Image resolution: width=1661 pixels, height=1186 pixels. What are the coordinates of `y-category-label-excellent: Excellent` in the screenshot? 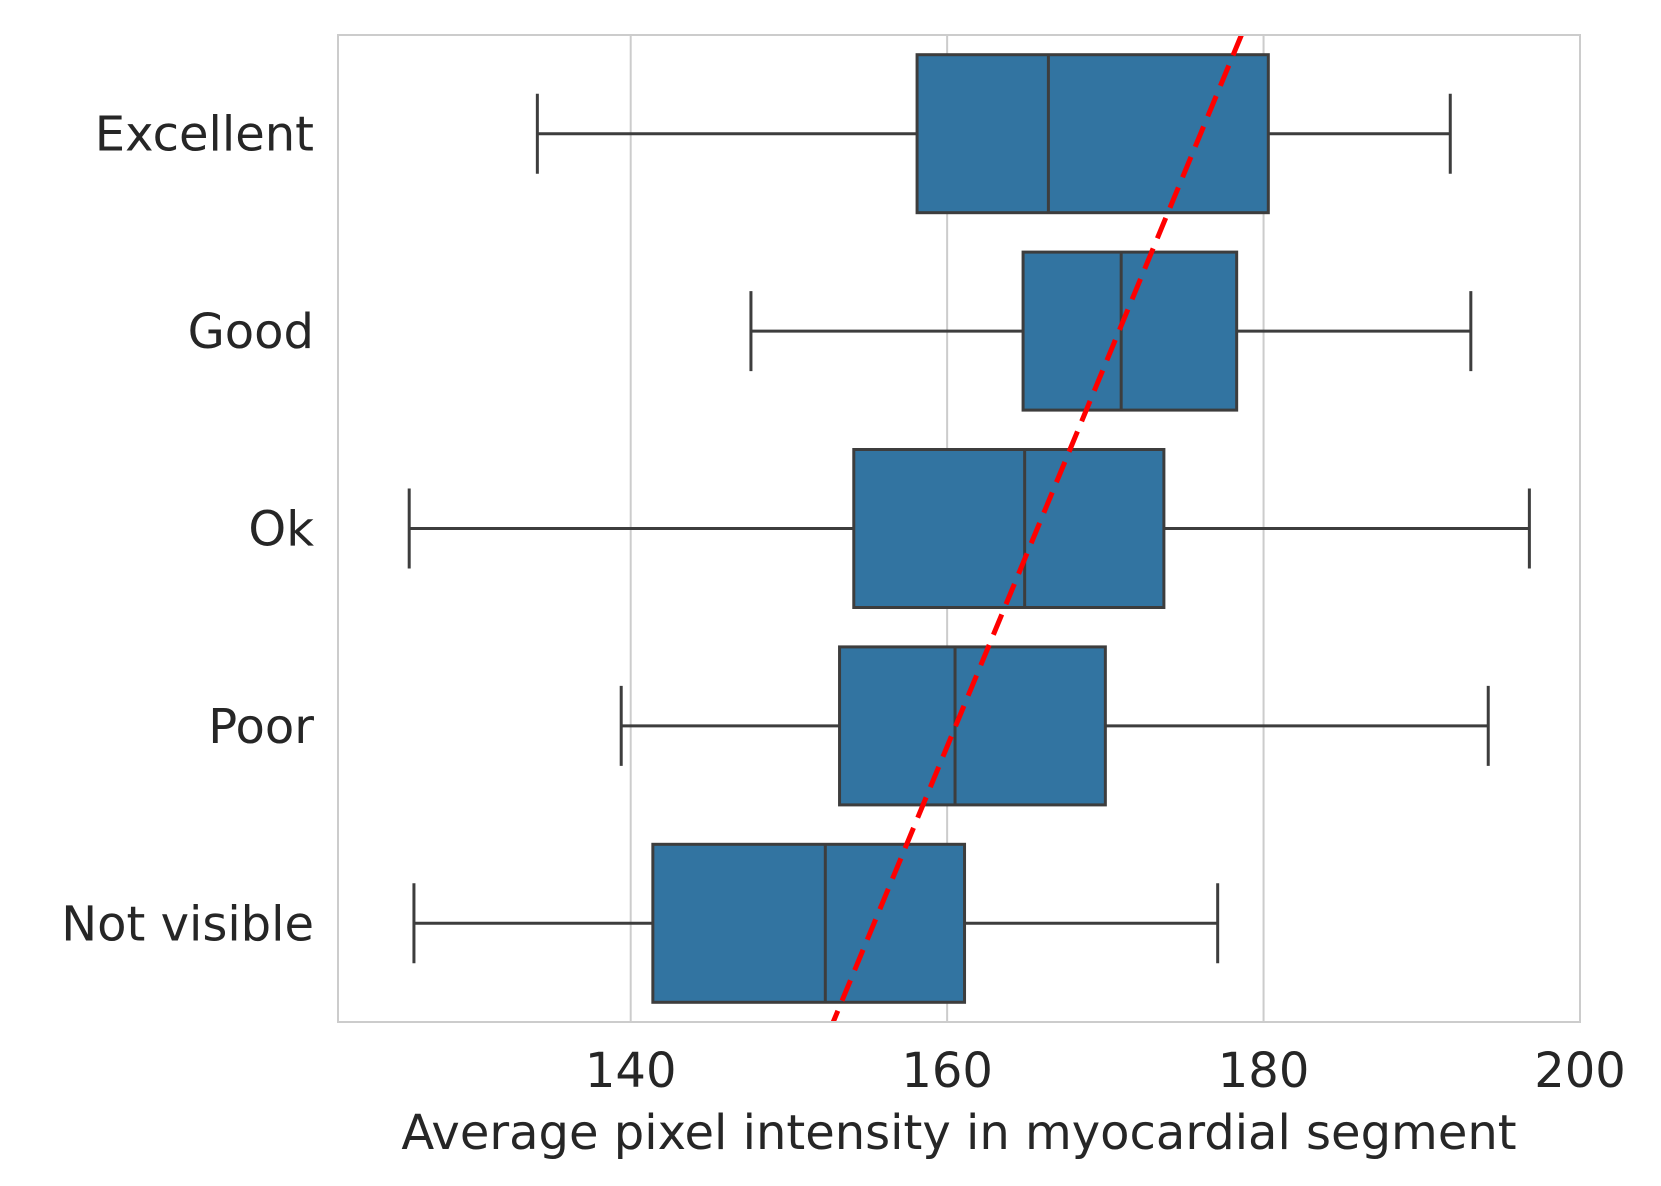 It's located at (204, 135).